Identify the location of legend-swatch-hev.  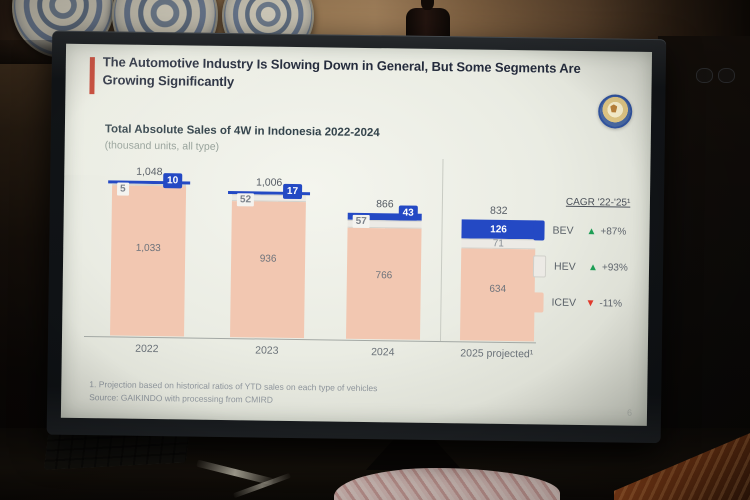
(539, 266).